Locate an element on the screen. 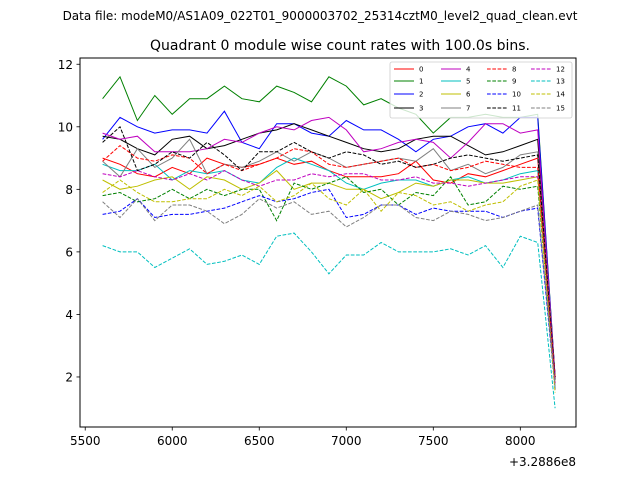 This screenshot has width=640, height=480. y-tick-label: 12 is located at coordinates (65, 65).